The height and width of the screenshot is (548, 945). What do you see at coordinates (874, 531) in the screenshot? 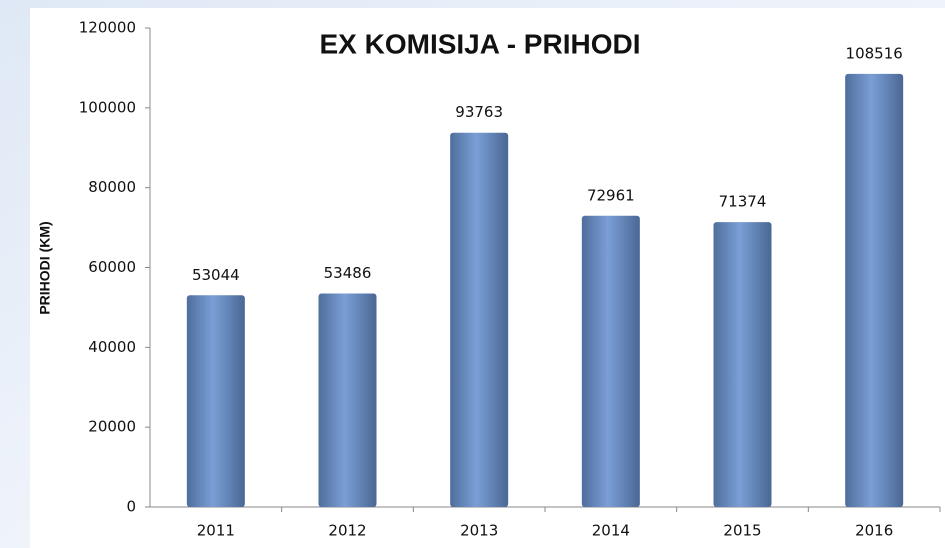
I see `x-tick-label: 2016` at bounding box center [874, 531].